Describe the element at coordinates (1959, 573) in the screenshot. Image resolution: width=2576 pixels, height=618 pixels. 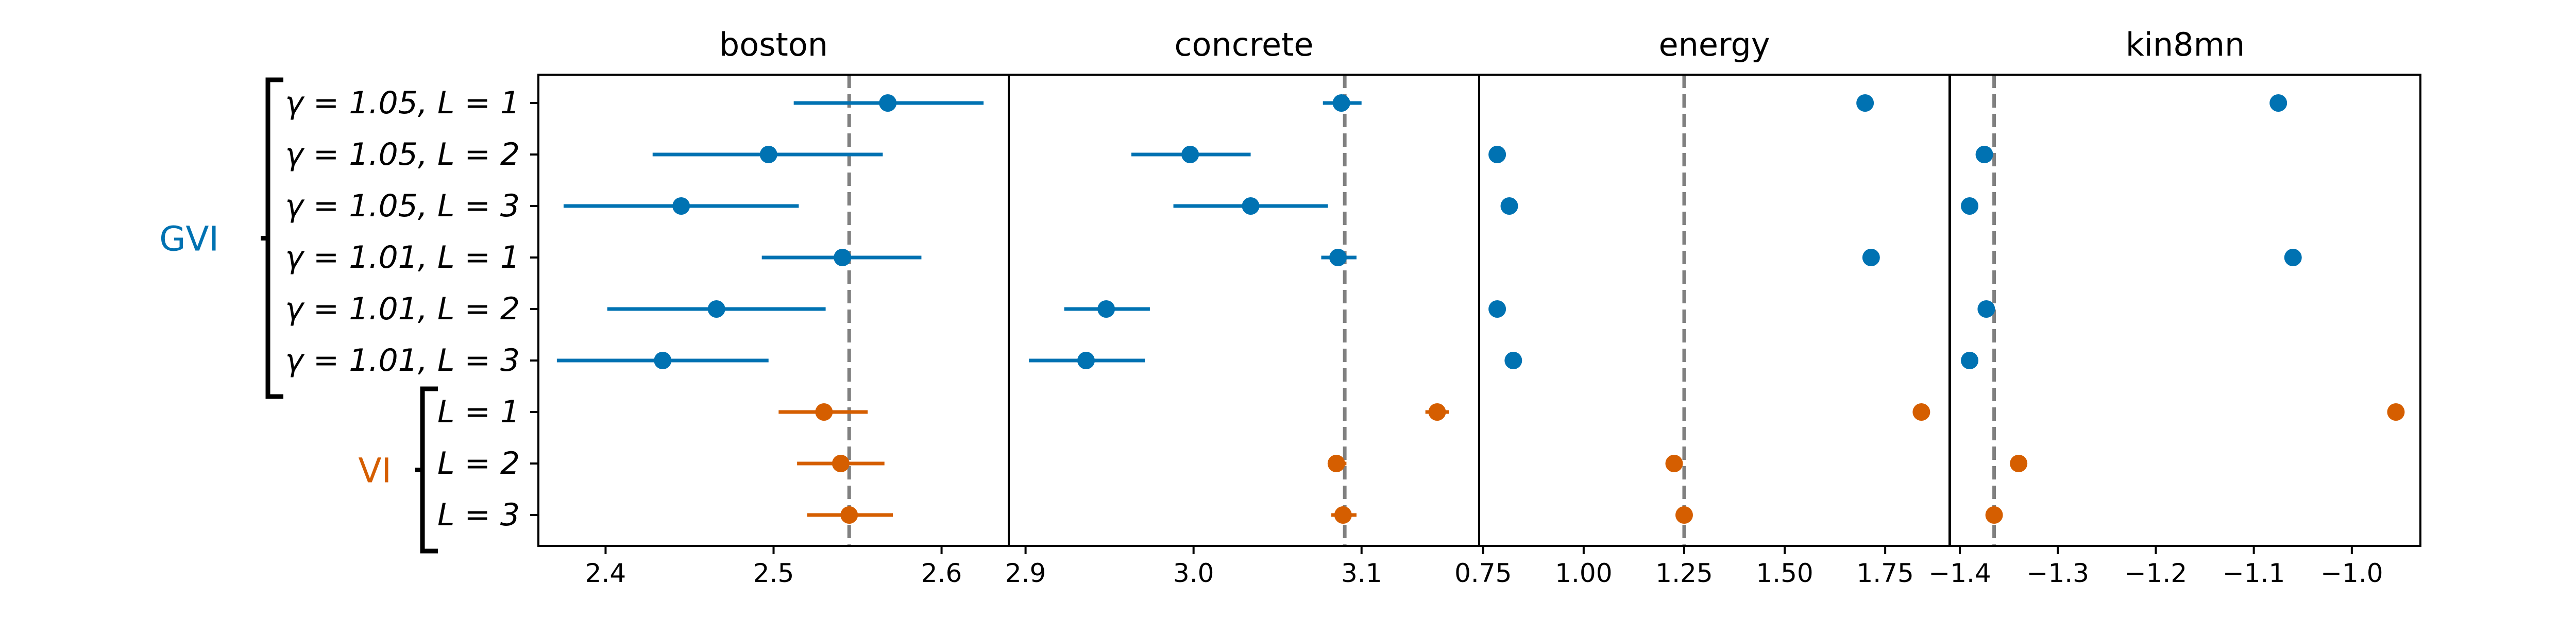
I see `x-tick-label: −1.4` at that location.